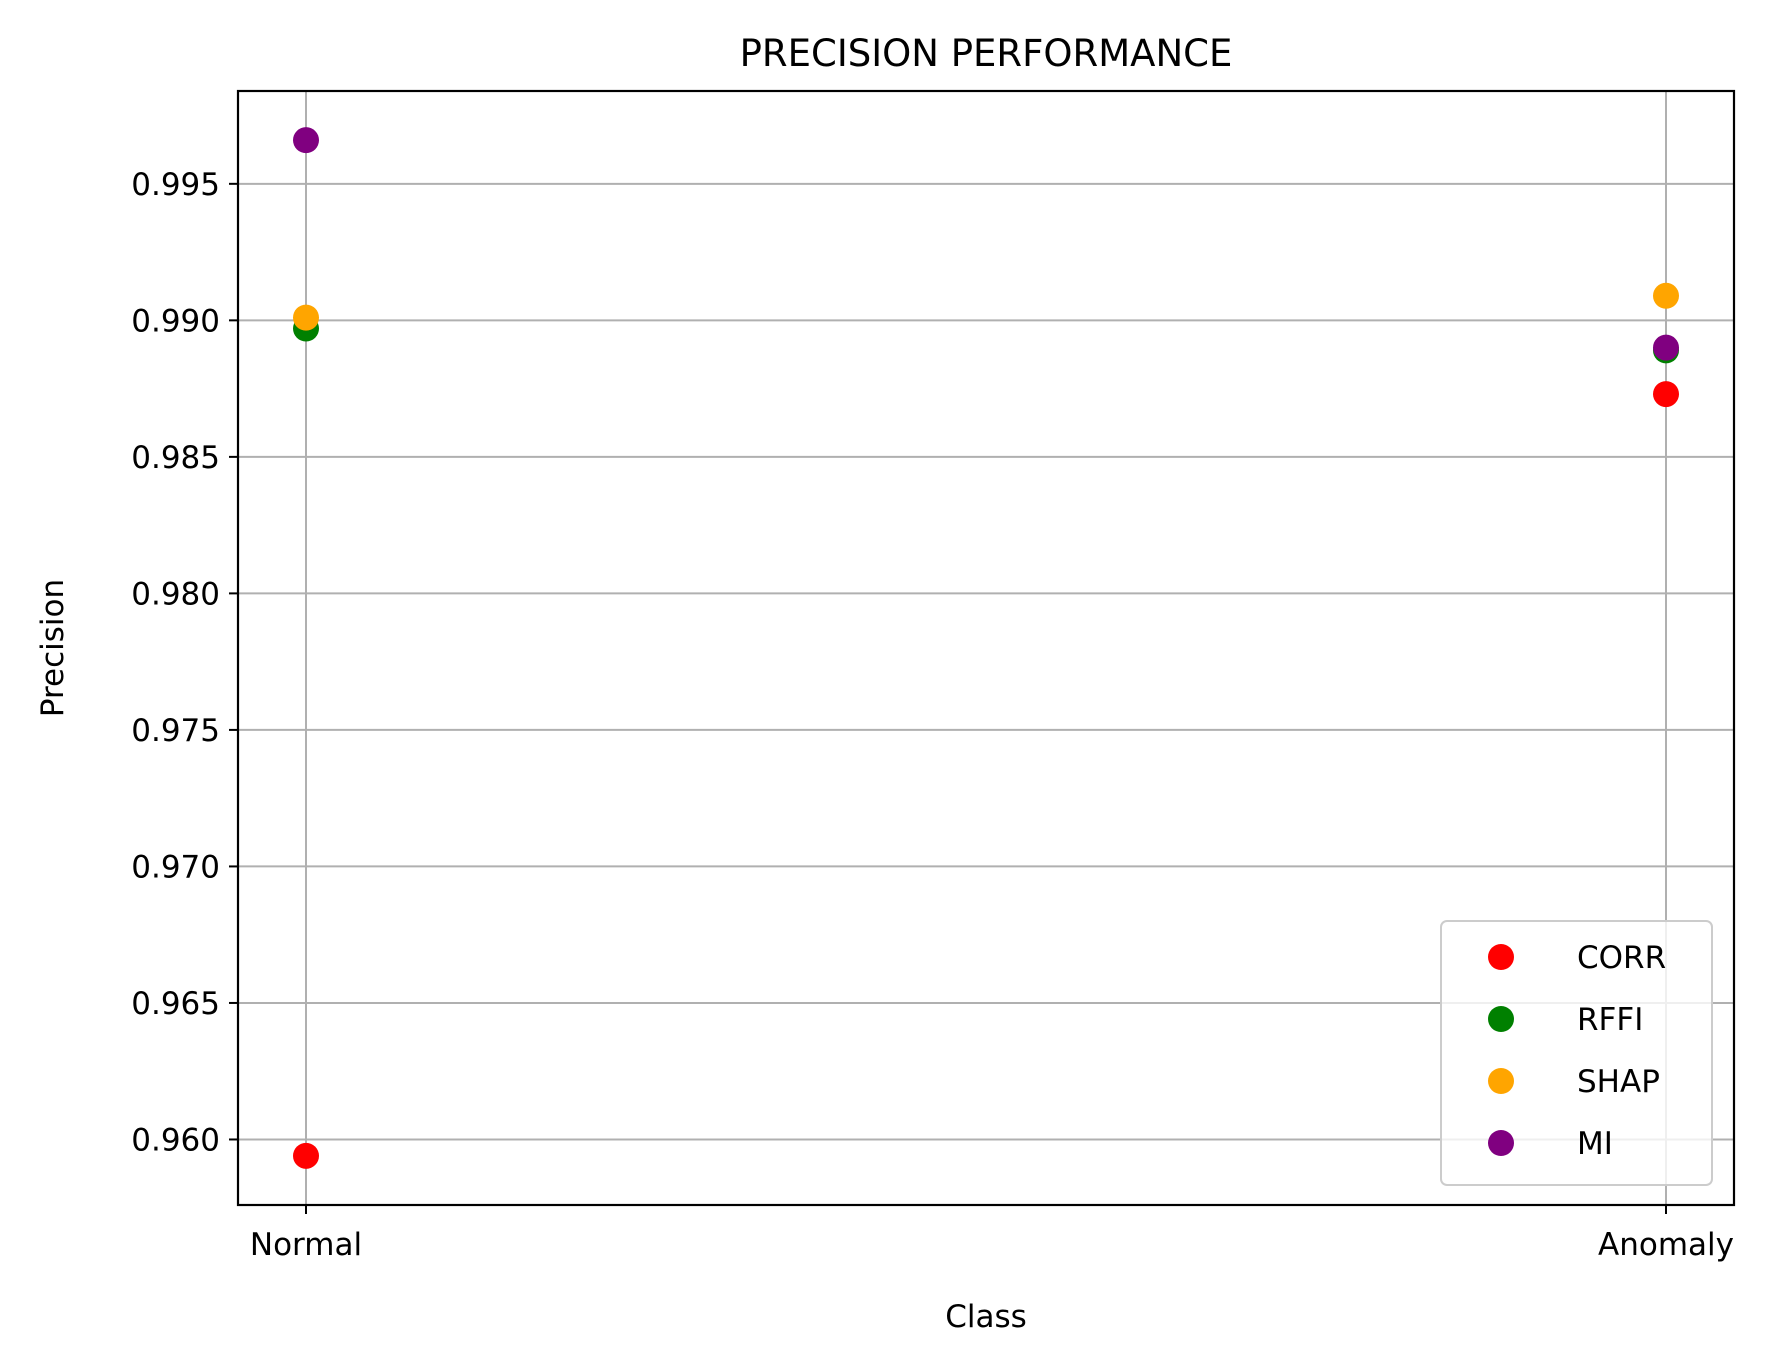 The image size is (1778, 1361). I want to click on point-mi-anomaly, so click(1666, 347).